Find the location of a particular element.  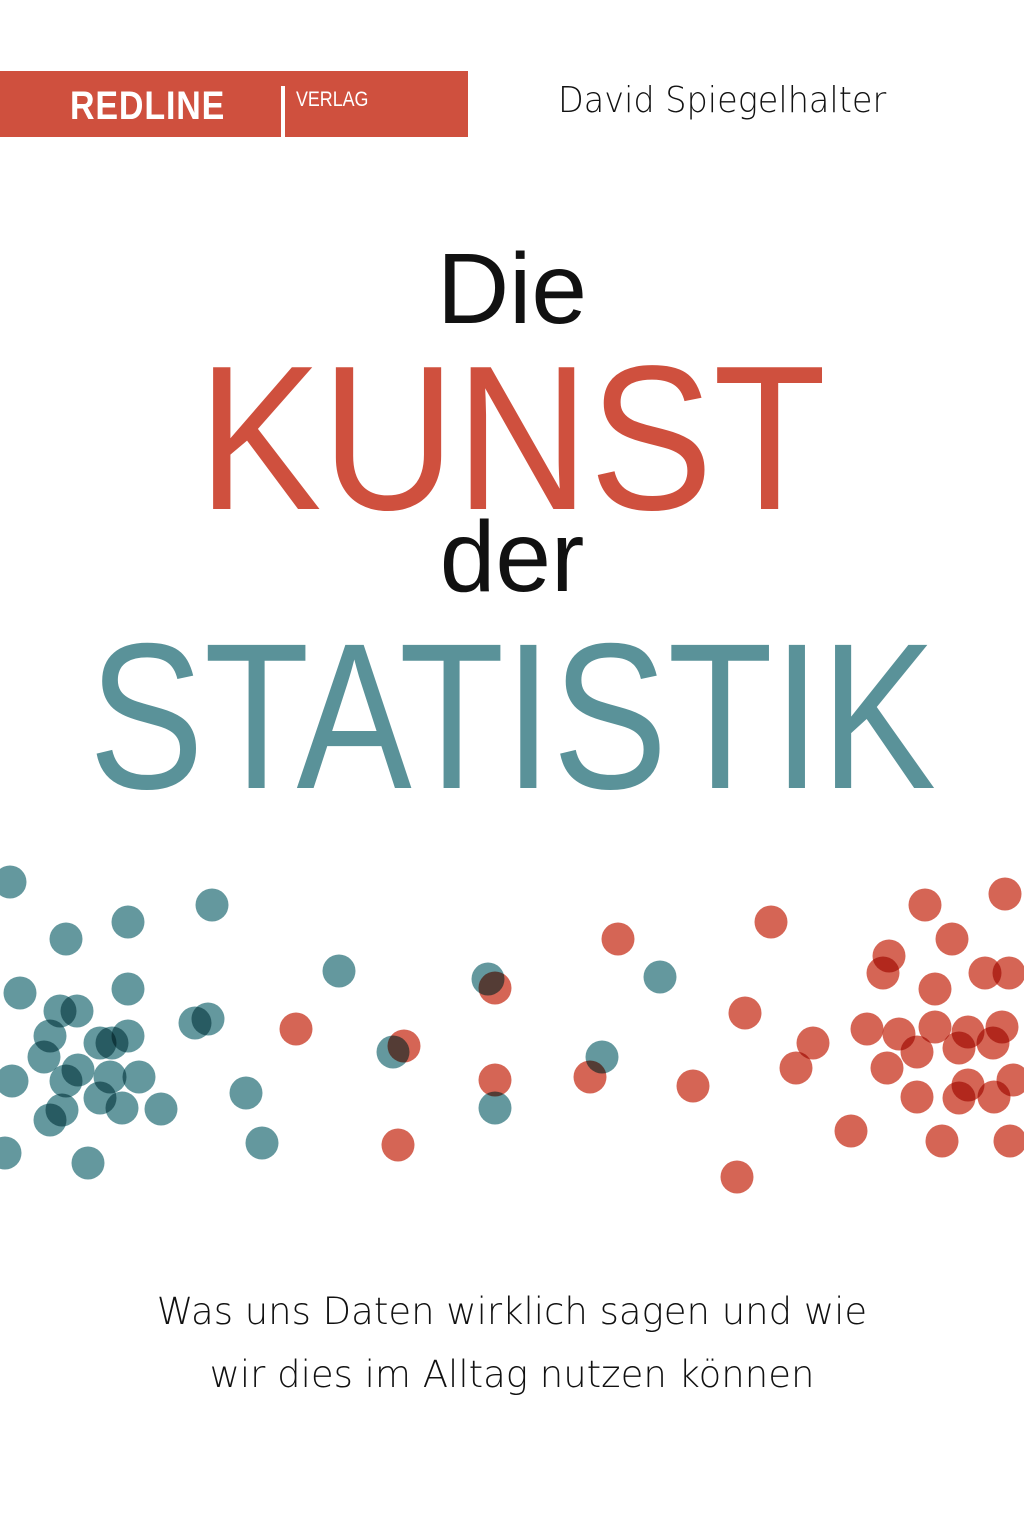

subtitle-line-1: Was uns Daten wirklich sagen und wie is located at coordinates (512, 1311).